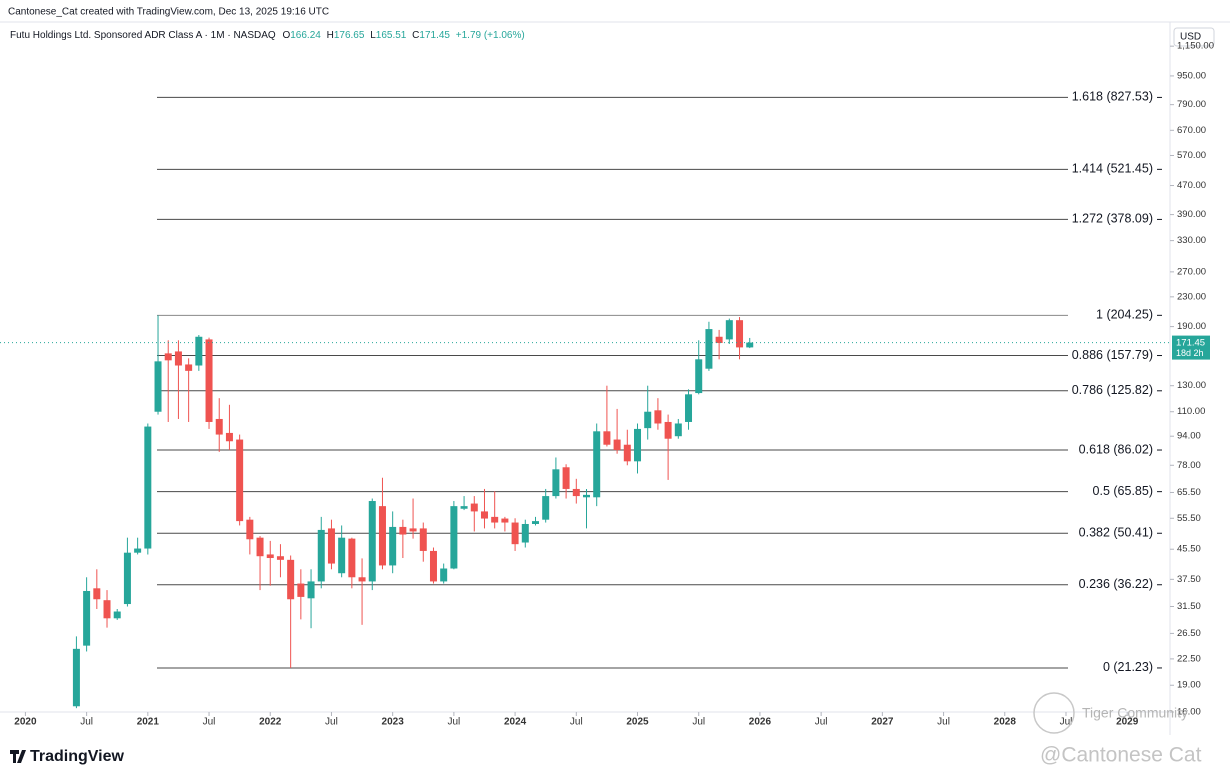 The image size is (1230, 782). I want to click on fib-label: 0.886 (157.79), so click(1112, 355).